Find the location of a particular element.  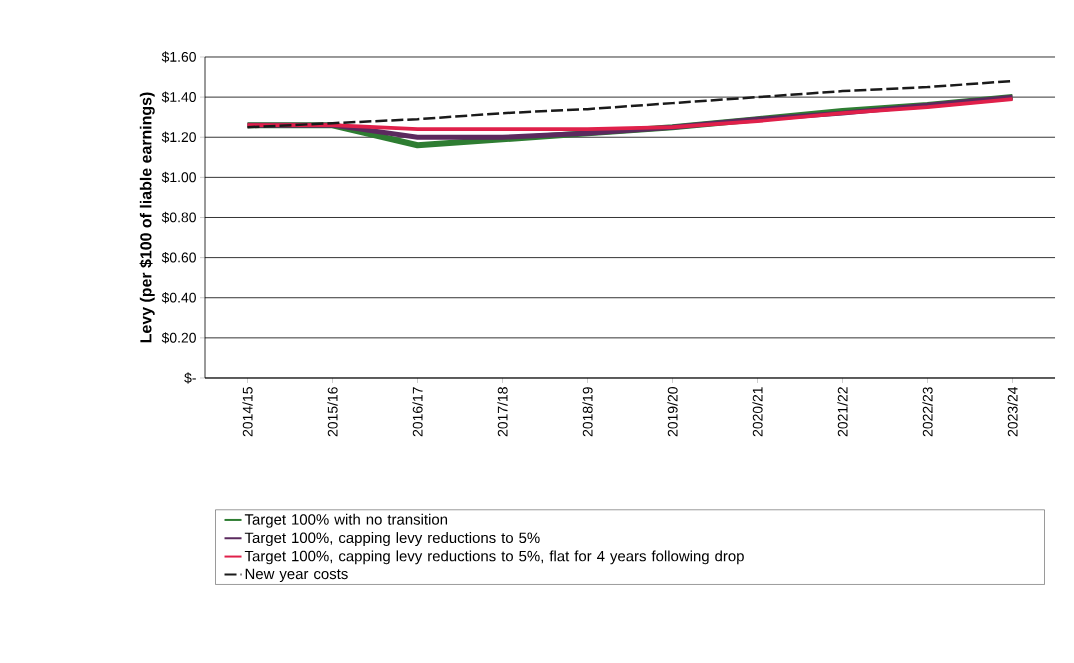

y-tick-label: $0.60 is located at coordinates (178, 257).